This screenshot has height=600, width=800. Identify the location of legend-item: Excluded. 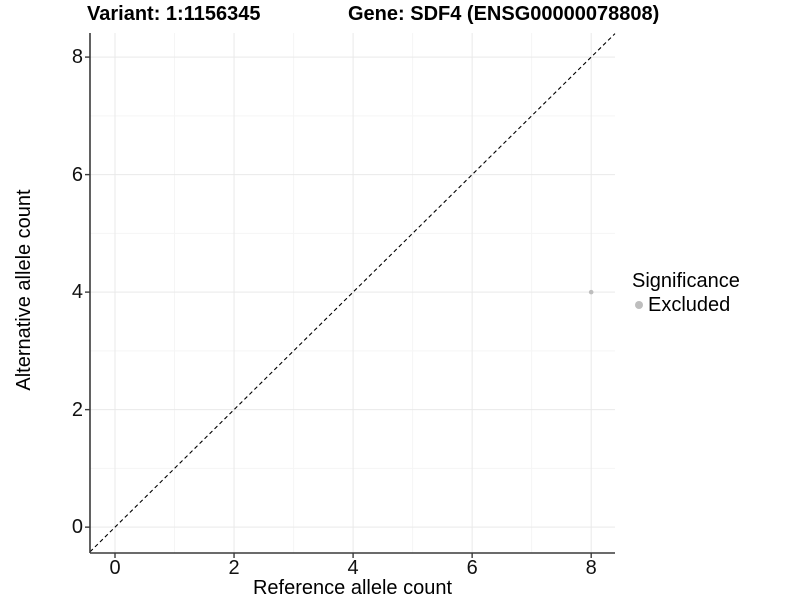
(687, 305).